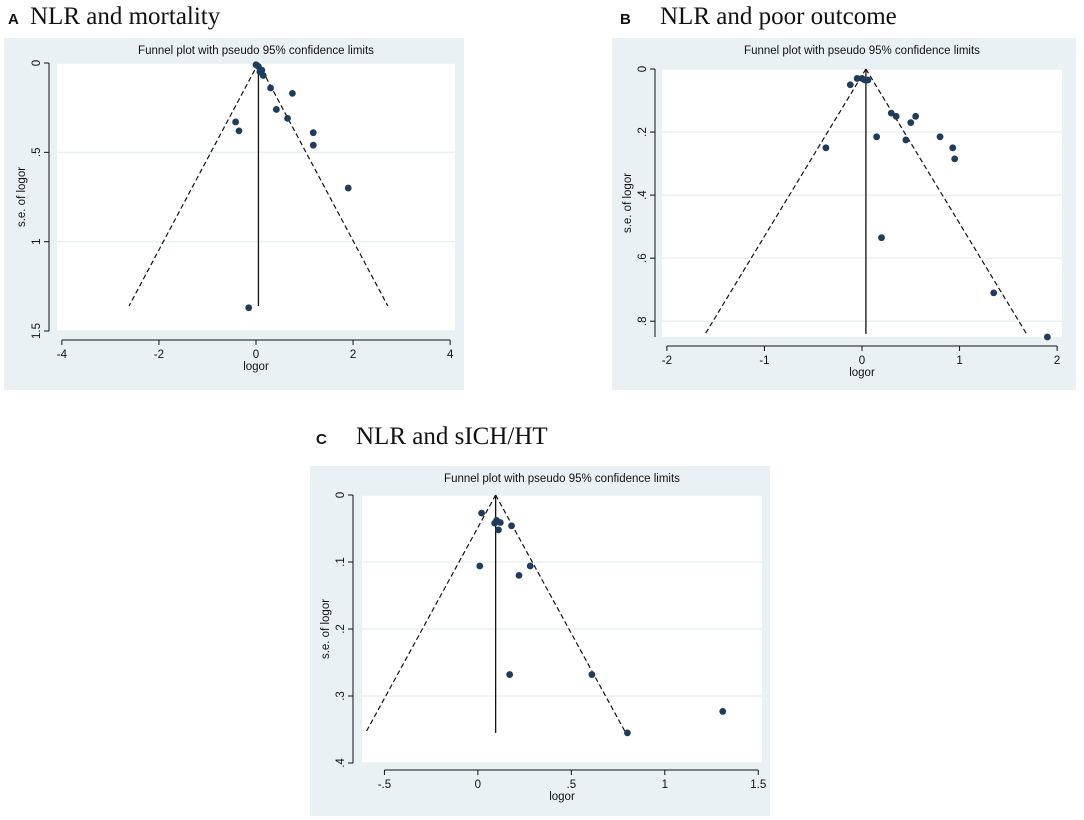  Describe the element at coordinates (13, 19) in the screenshot. I see `panel-letter: A` at that location.